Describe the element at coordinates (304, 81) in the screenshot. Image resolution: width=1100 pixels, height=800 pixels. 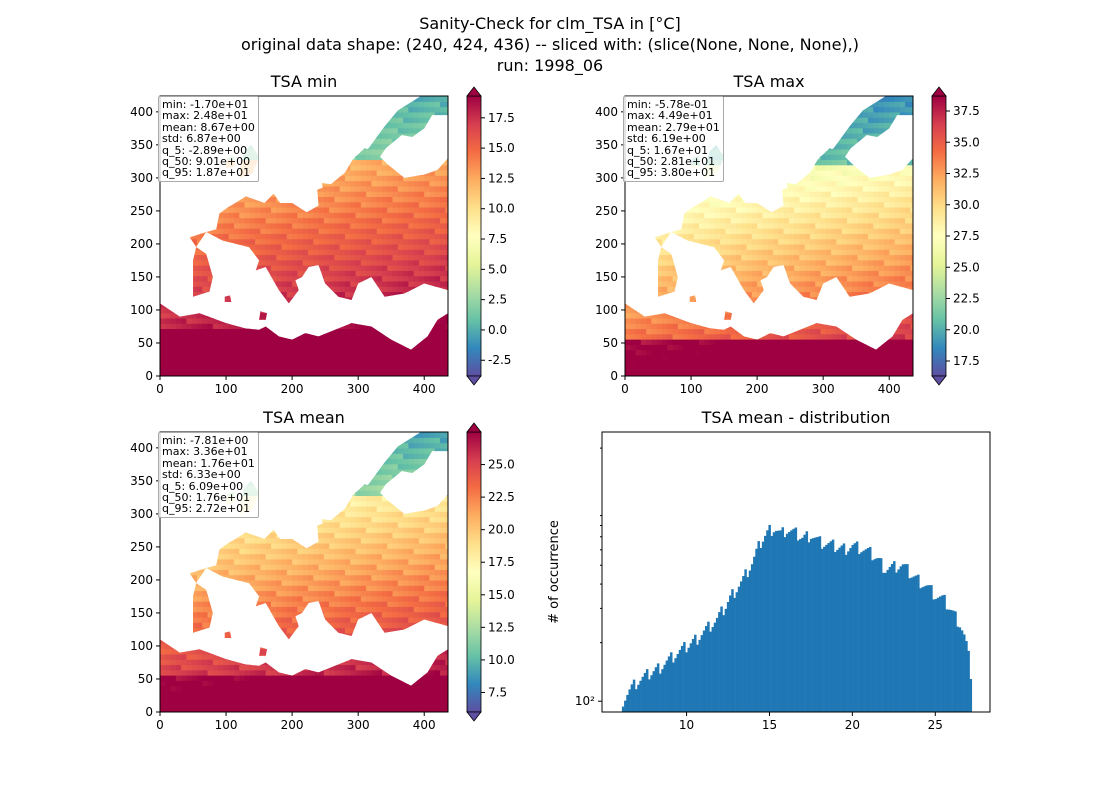
I see `panel-title-tsa-min: TSA min` at that location.